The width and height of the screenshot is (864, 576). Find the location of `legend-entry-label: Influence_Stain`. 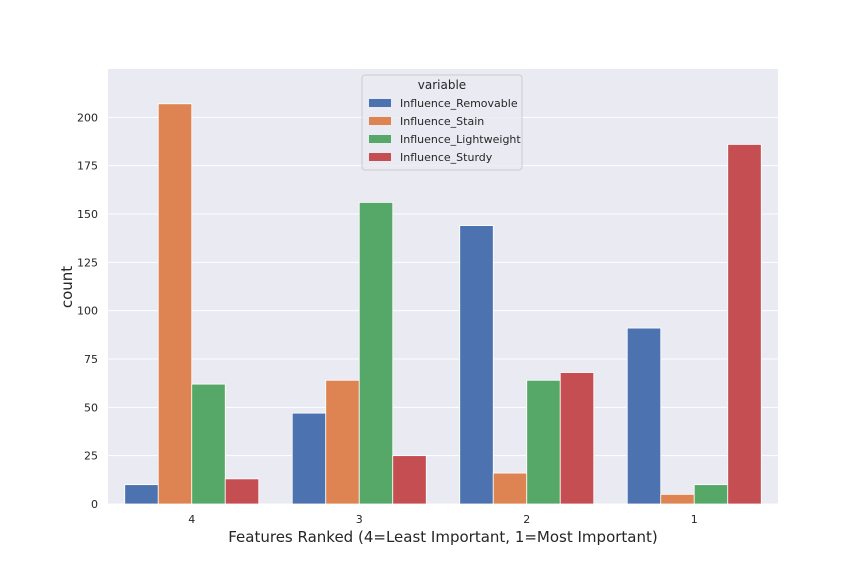

legend-entry-label: Influence_Stain is located at coordinates (442, 121).